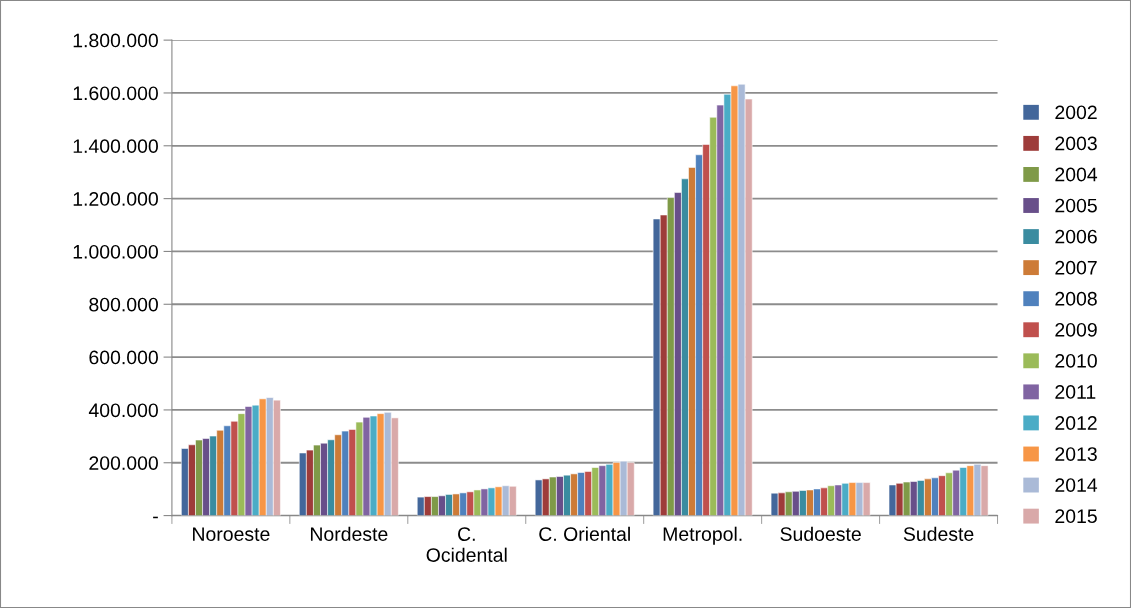  I want to click on x-tick-label: Nordeste, so click(349, 533).